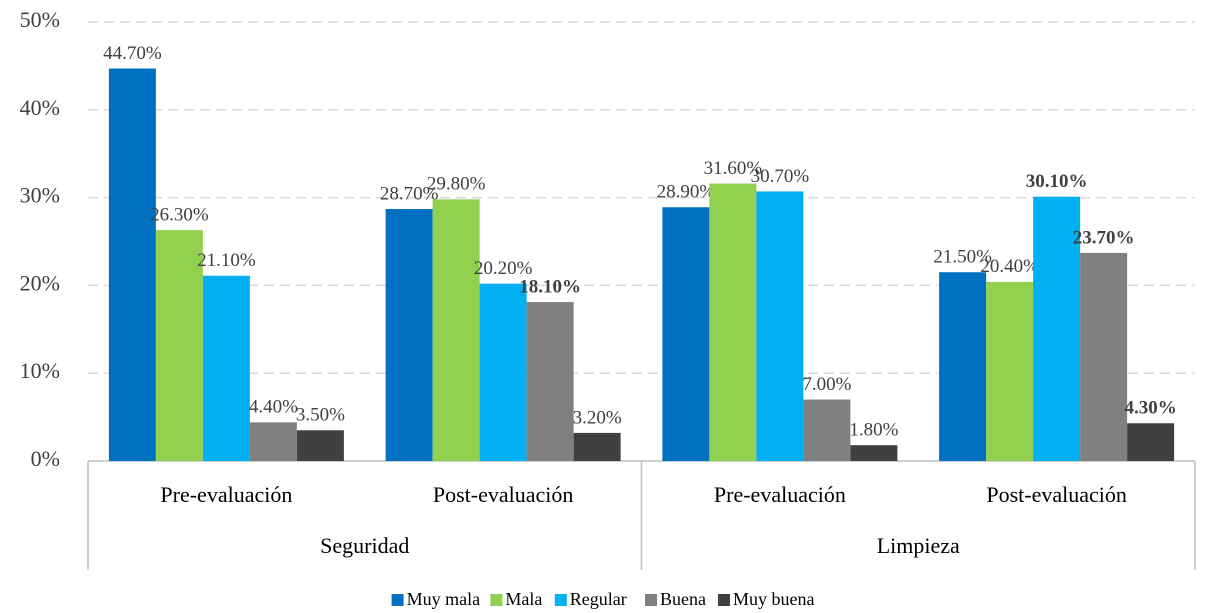  What do you see at coordinates (780, 176) in the screenshot?
I see `value-label: 30.70%` at bounding box center [780, 176].